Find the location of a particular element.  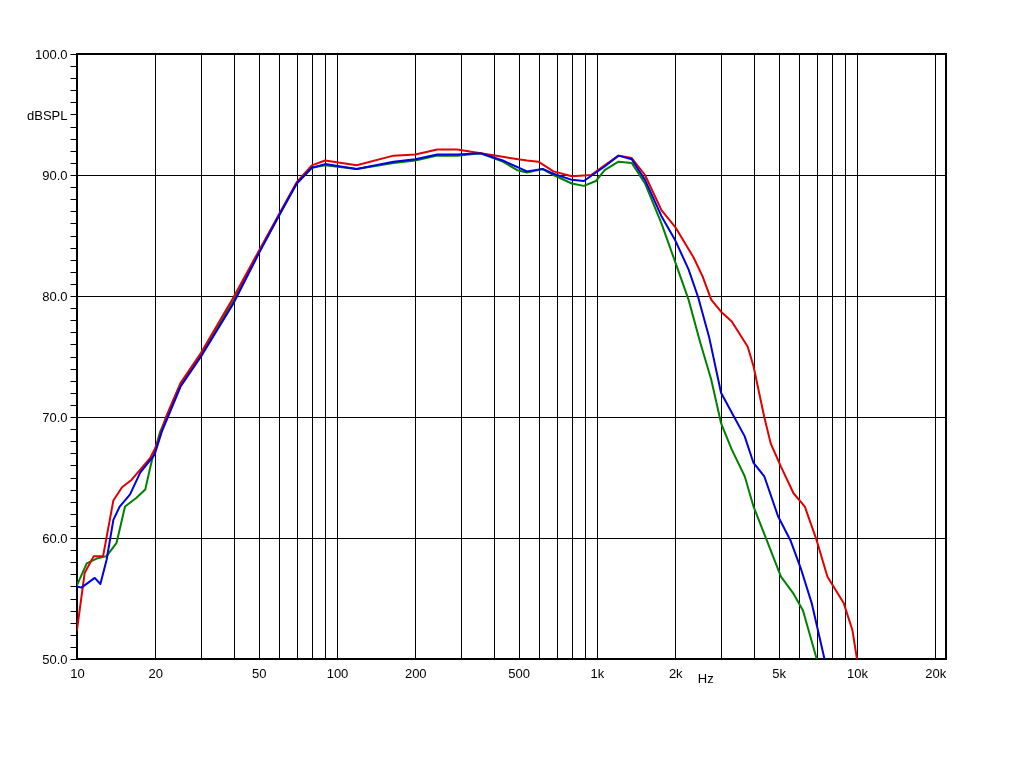

y-tick-label: 50.0 is located at coordinates (55, 659).